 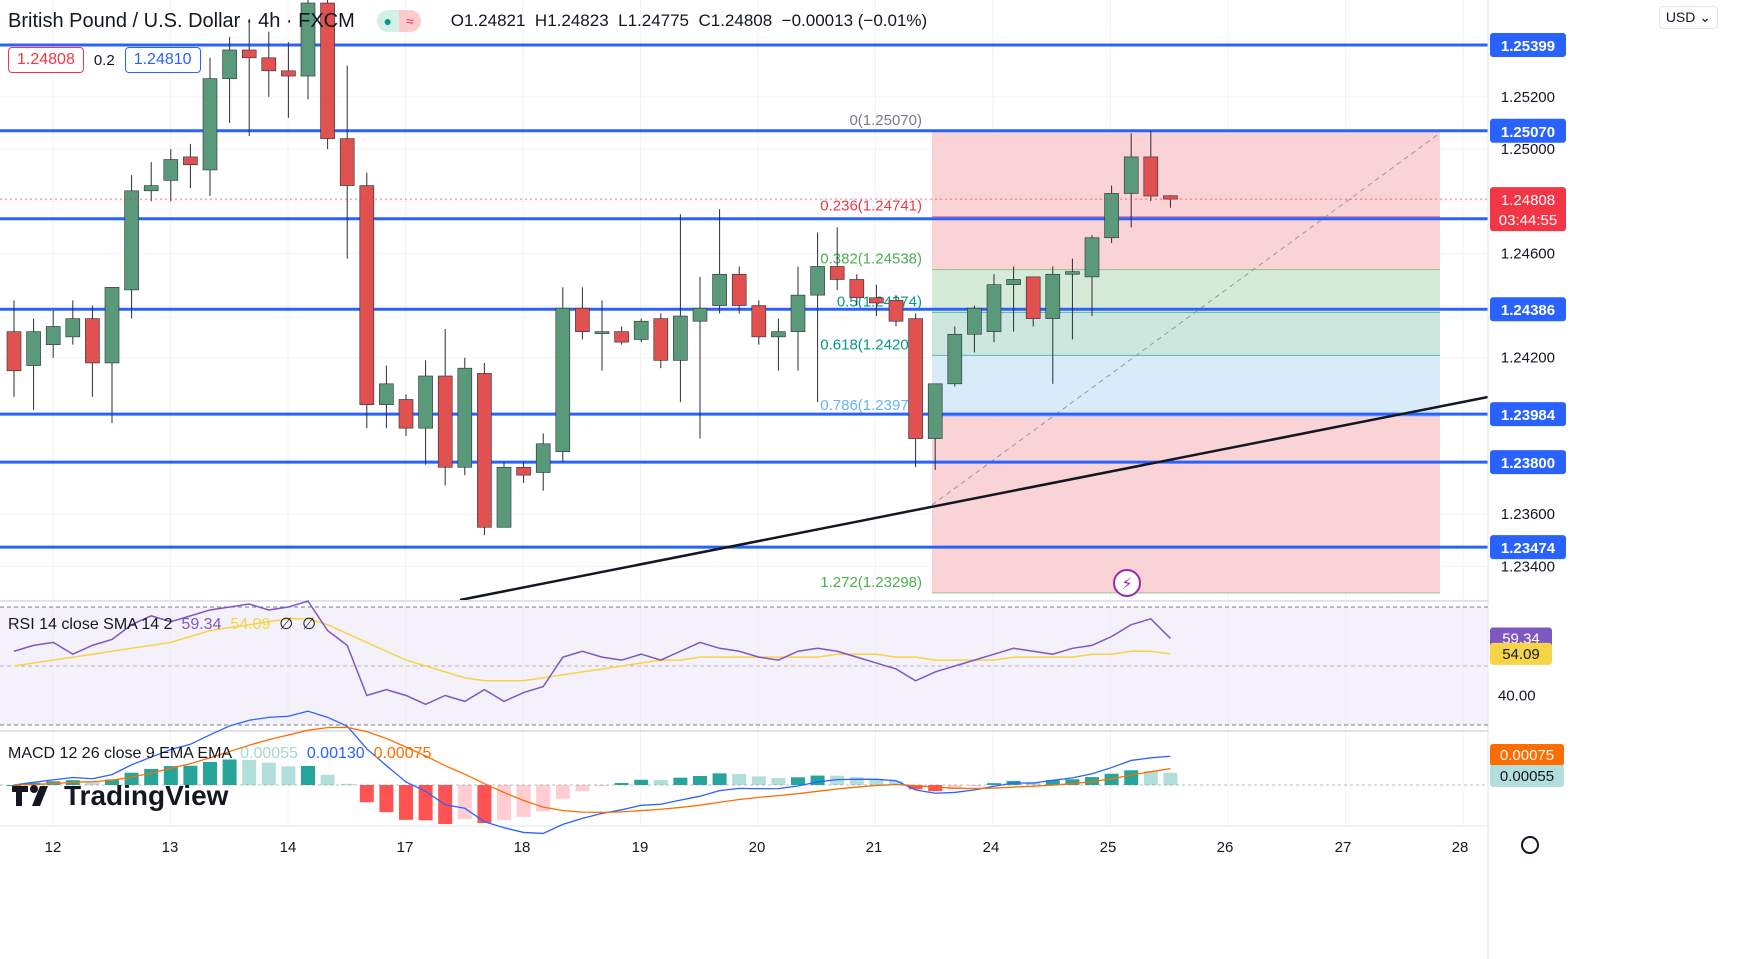 What do you see at coordinates (571, 20) in the screenshot?
I see `high-value: H1.24823` at bounding box center [571, 20].